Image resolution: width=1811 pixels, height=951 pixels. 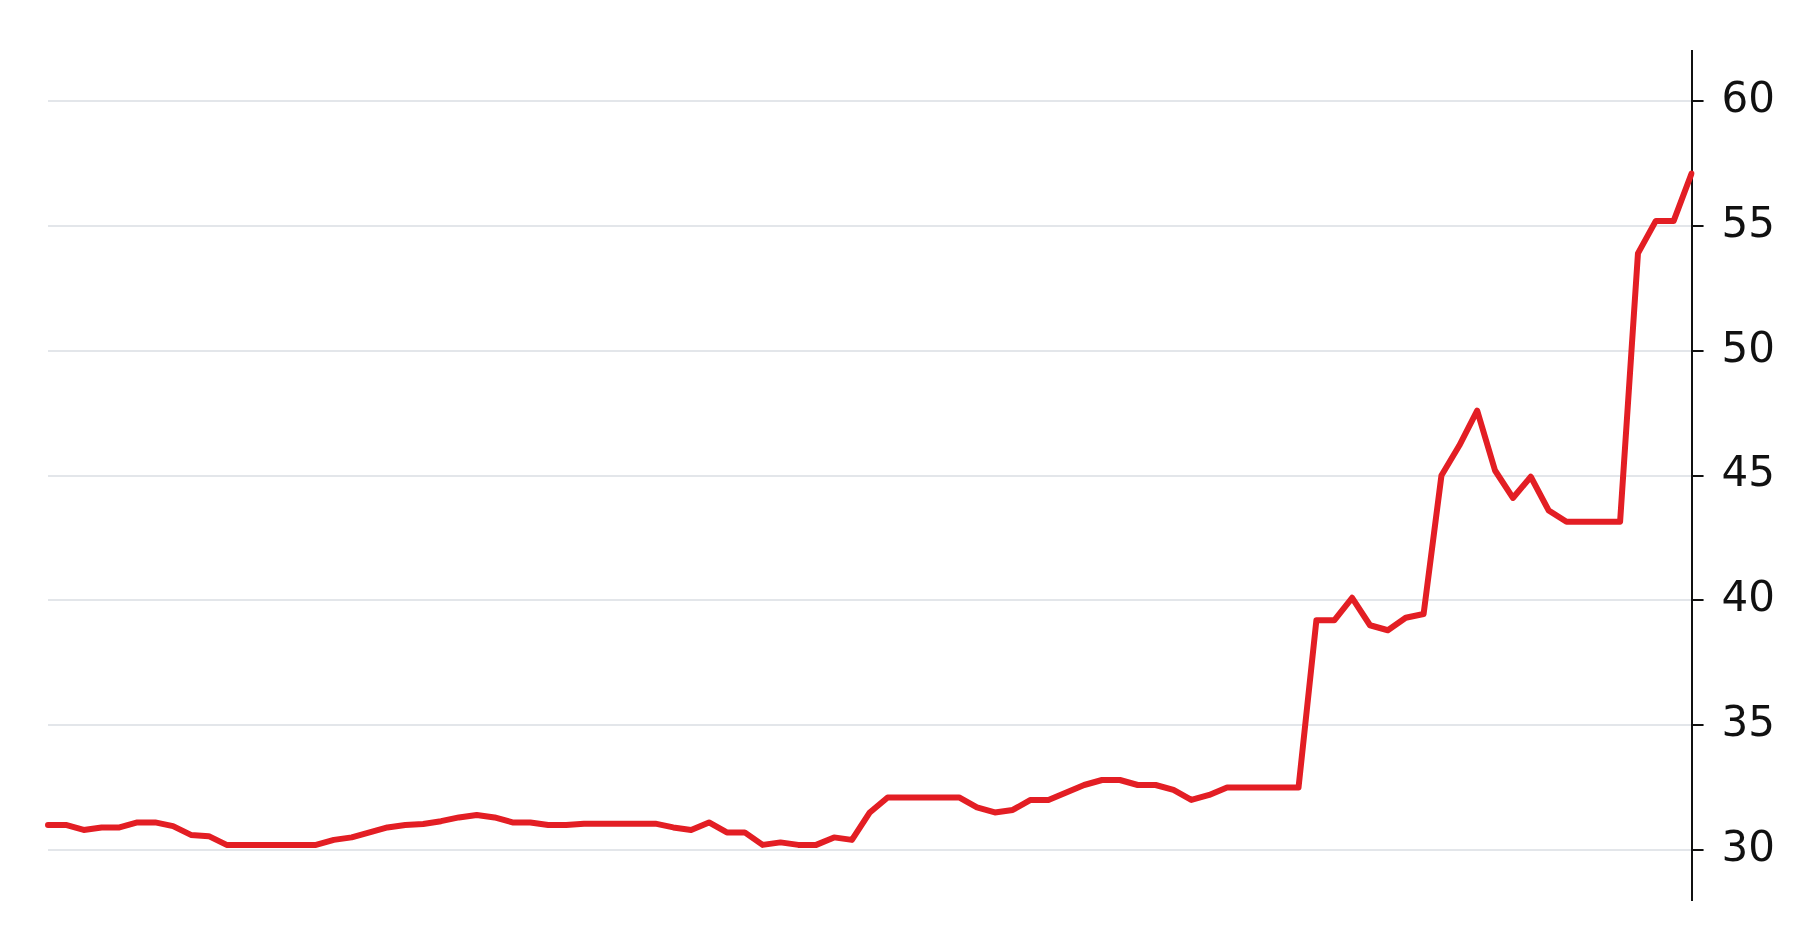 What do you see at coordinates (1748, 846) in the screenshot?
I see `y-tick-label: 30` at bounding box center [1748, 846].